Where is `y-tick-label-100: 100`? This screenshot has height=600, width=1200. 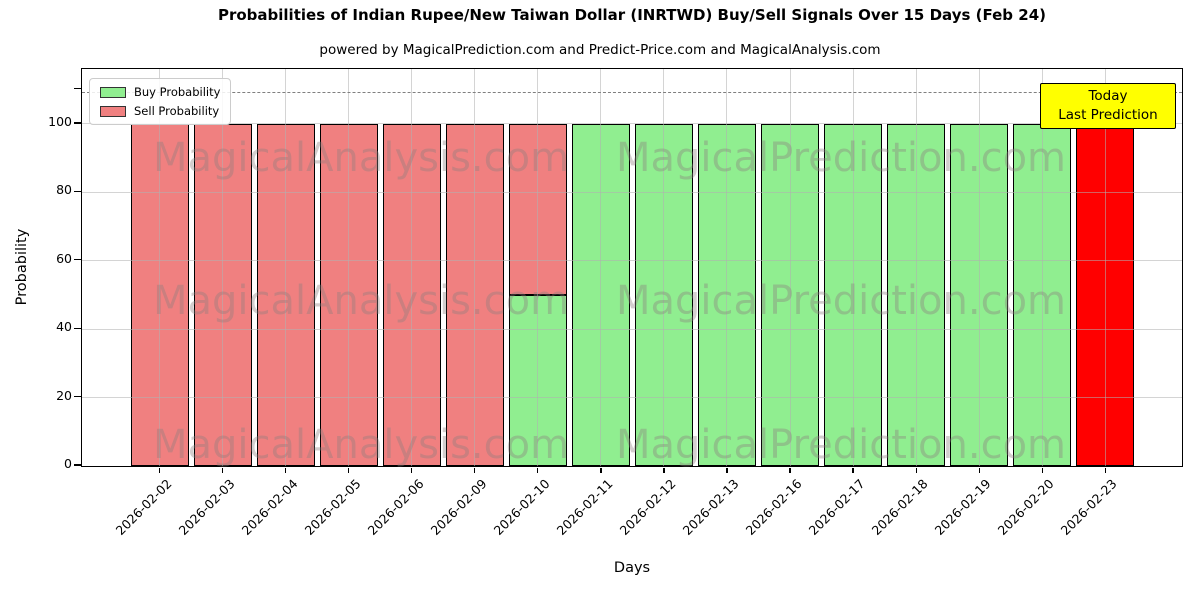 y-tick-label-100: 100 is located at coordinates (60, 121).